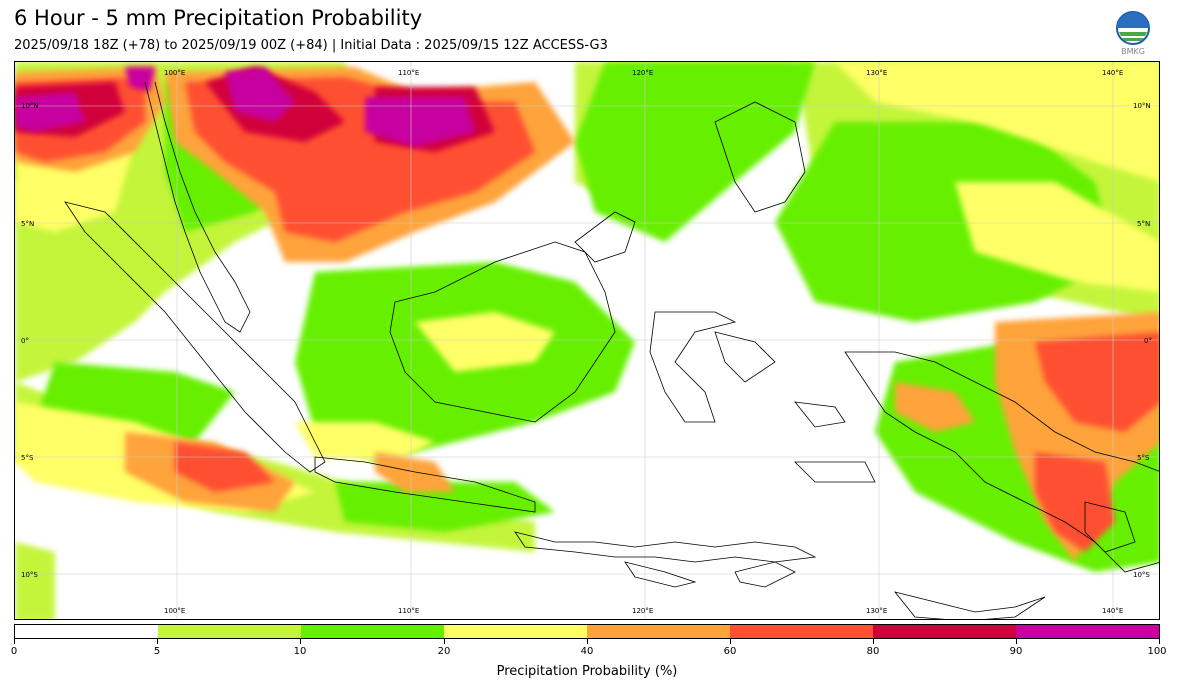 The width and height of the screenshot is (1180, 690). Describe the element at coordinates (27, 458) in the screenshot. I see `lat-label-left: 5°S` at that location.